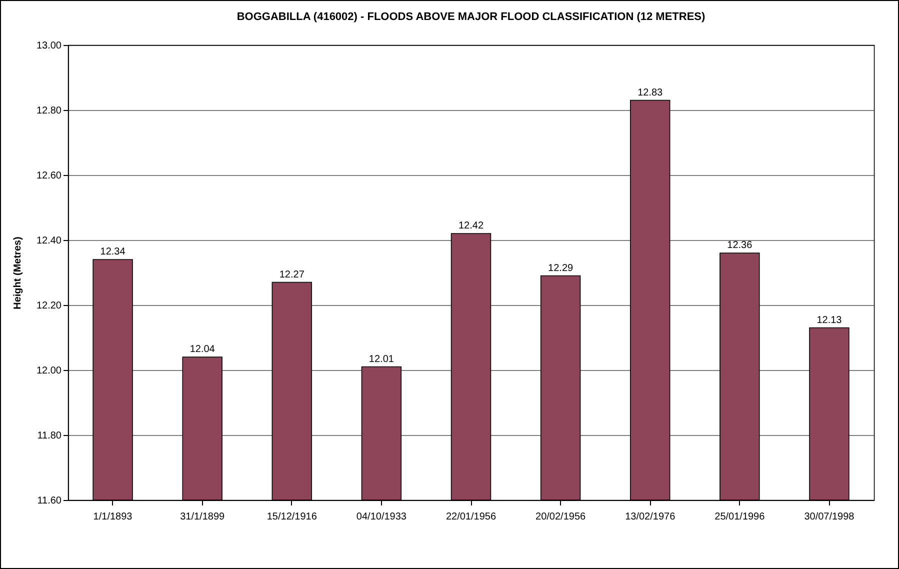 The image size is (899, 569). What do you see at coordinates (740, 517) in the screenshot?
I see `x-tick-label: 25/01/1996` at bounding box center [740, 517].